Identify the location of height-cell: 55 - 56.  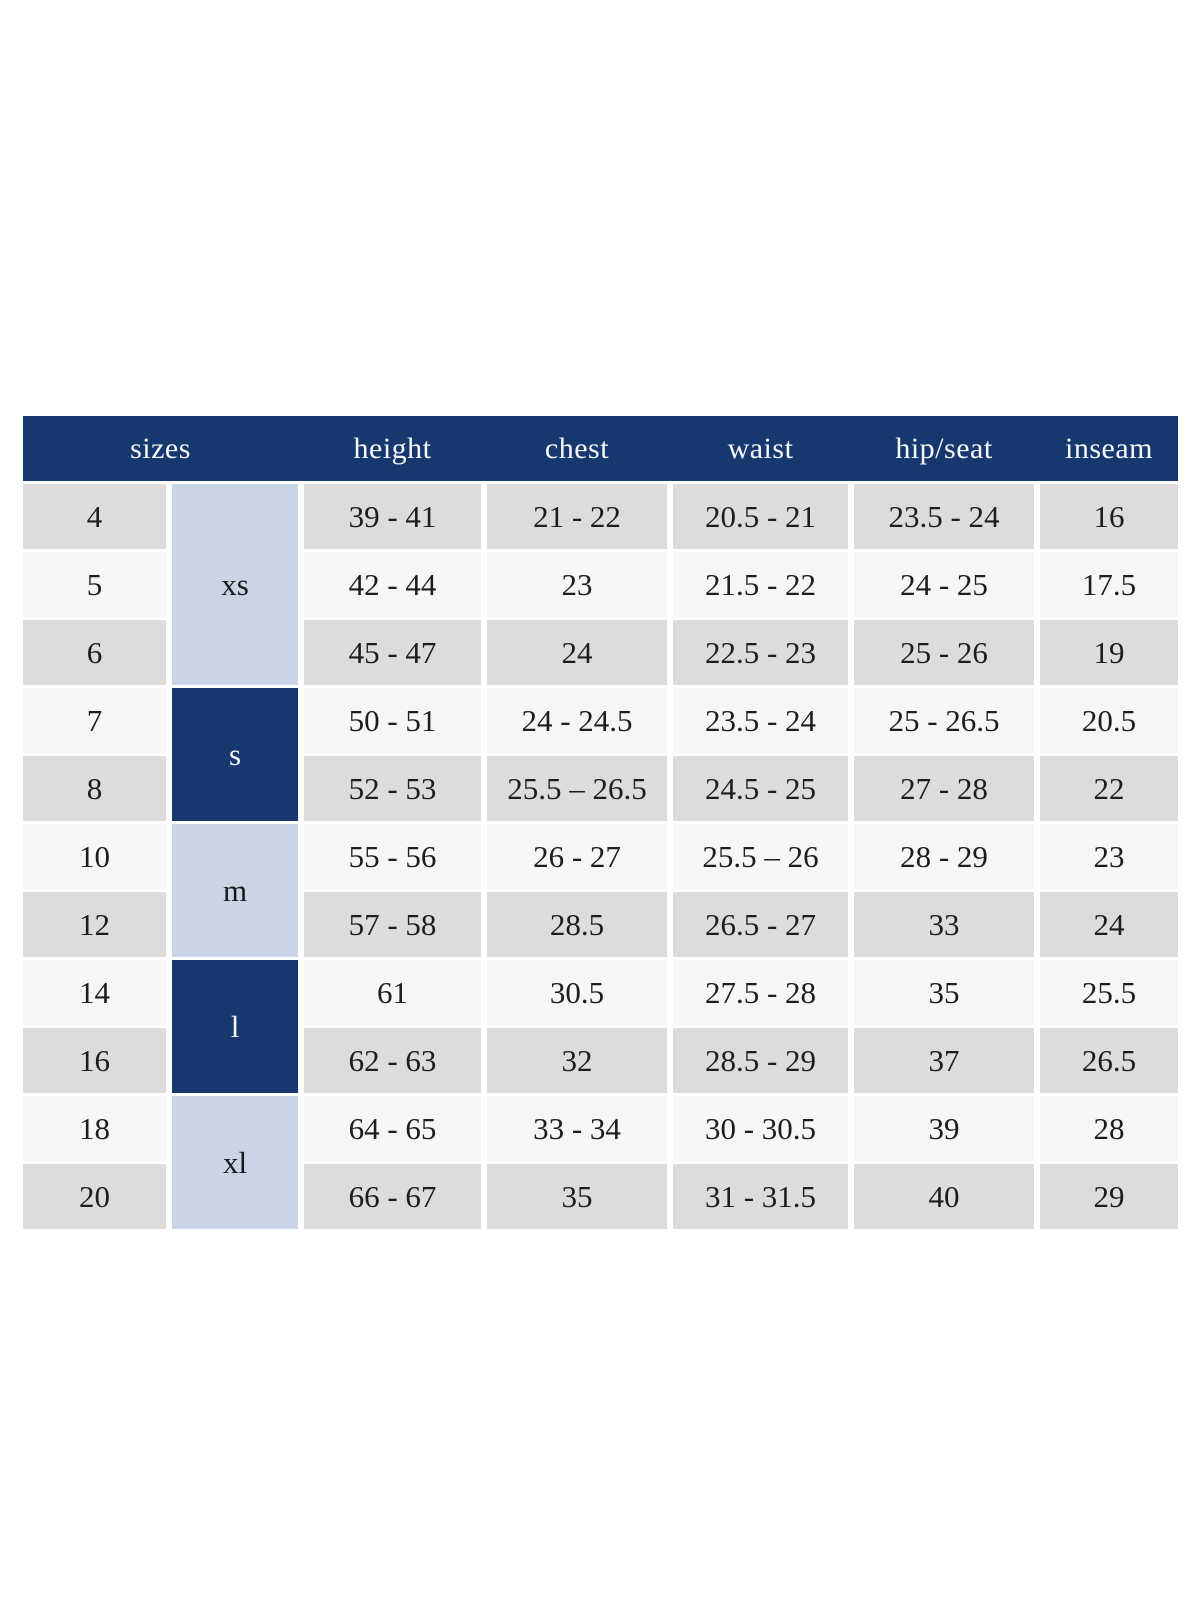
(392, 856).